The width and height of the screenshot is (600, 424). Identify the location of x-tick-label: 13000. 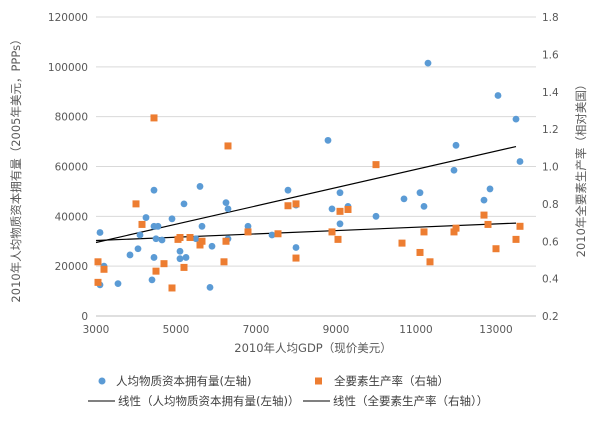
(495, 330).